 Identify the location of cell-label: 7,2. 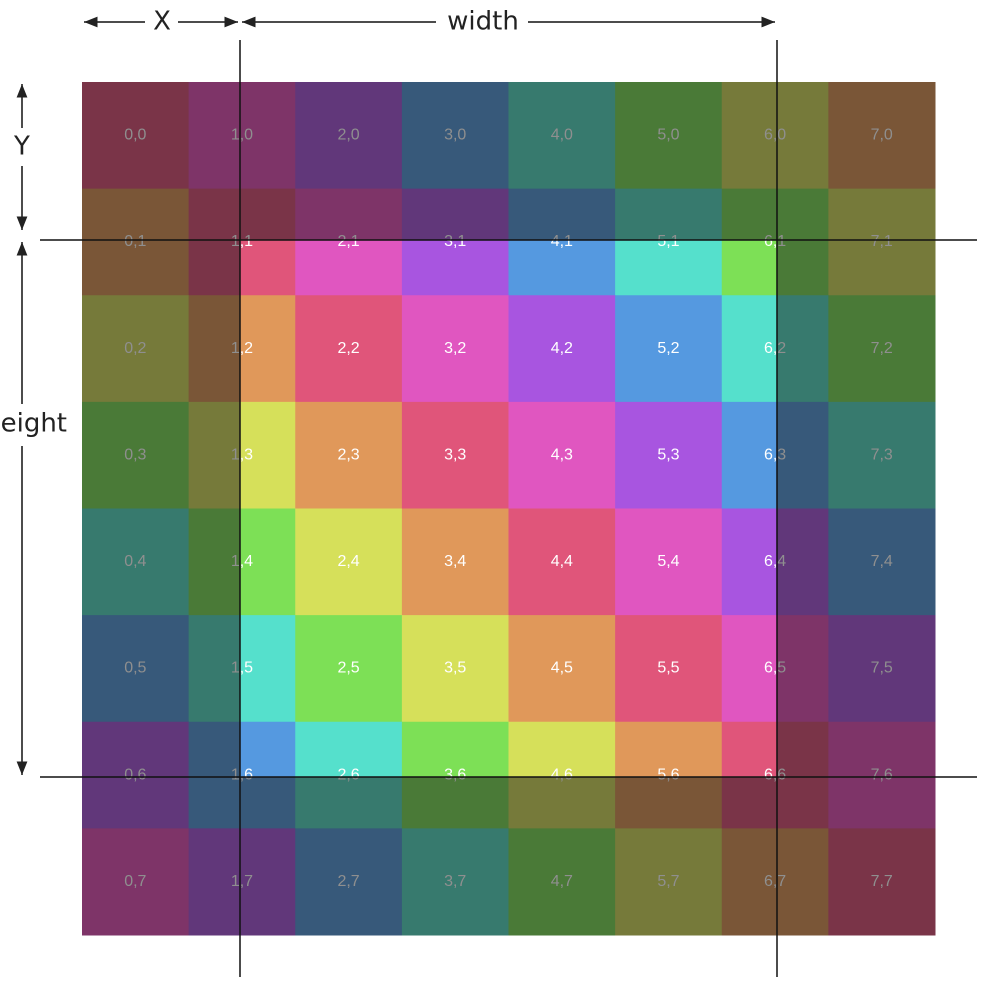
(882, 348).